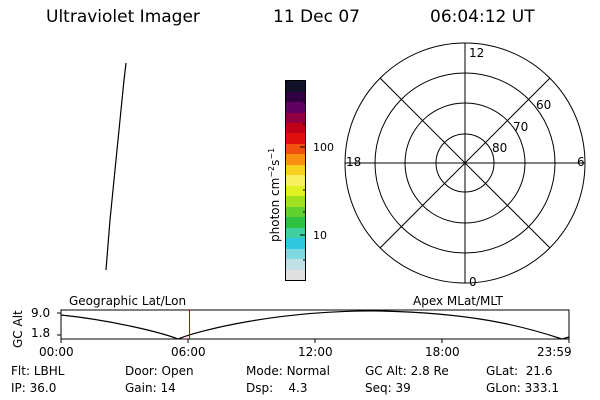  I want to click on colorbar-tick-10: 10, so click(320, 235).